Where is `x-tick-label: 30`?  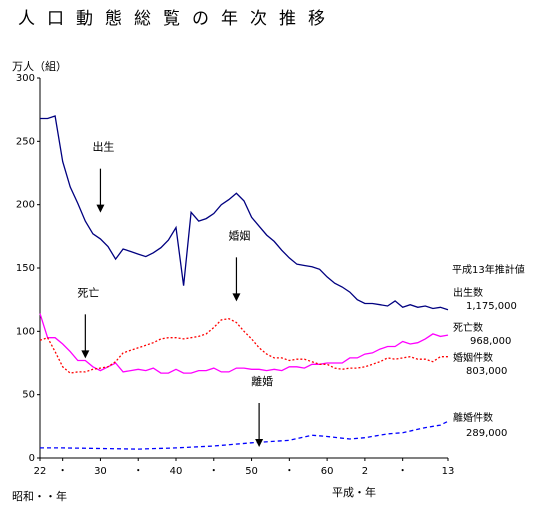
x-tick-label: 30 is located at coordinates (100, 471).